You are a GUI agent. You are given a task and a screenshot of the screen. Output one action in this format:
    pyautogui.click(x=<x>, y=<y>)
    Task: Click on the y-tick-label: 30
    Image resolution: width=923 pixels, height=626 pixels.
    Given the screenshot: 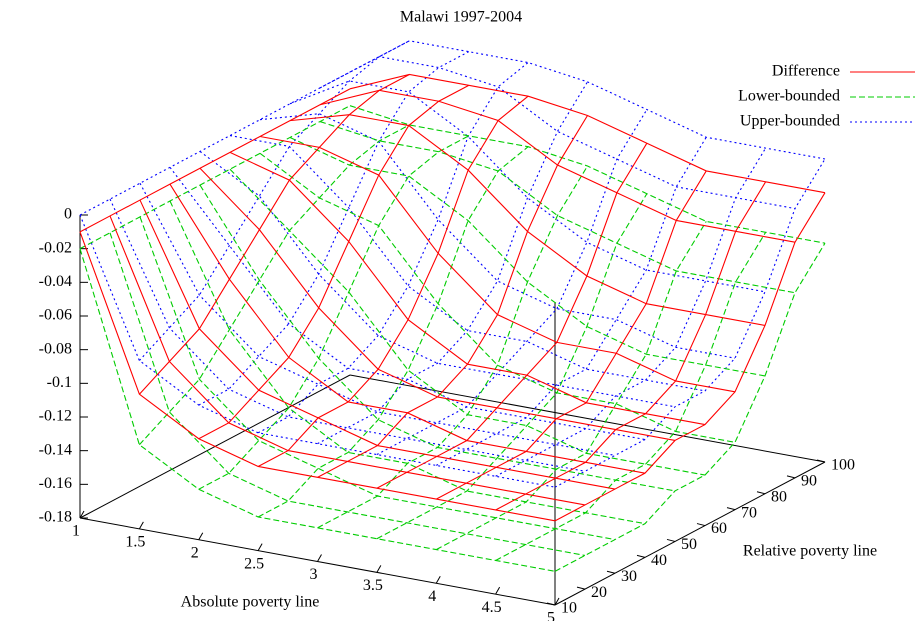 What is the action you would take?
    pyautogui.click(x=629, y=576)
    